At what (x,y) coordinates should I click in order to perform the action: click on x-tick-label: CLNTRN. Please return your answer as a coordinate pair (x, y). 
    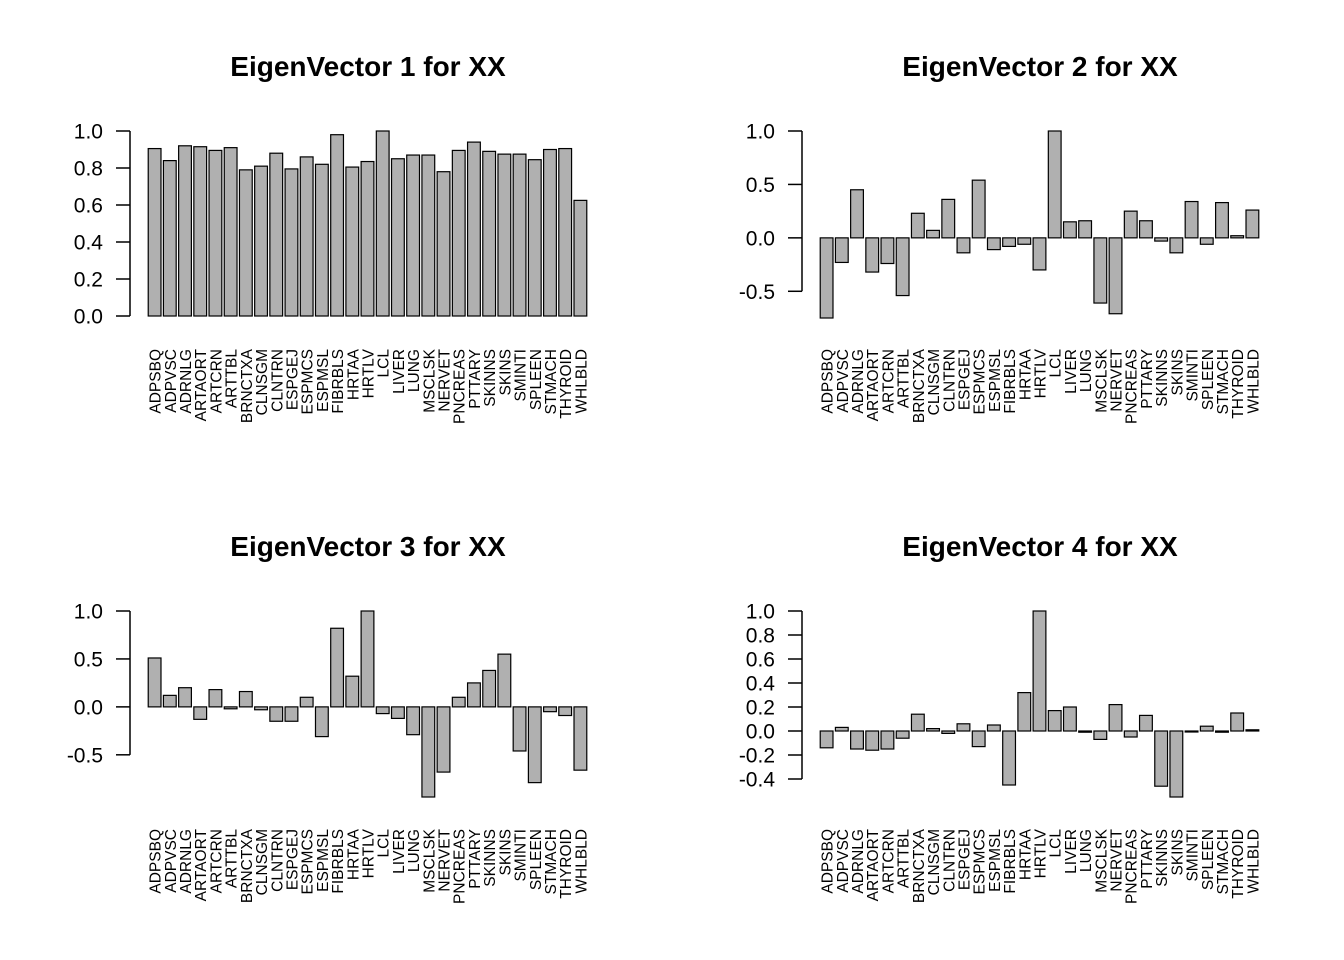
    Looking at the image, I should click on (277, 380).